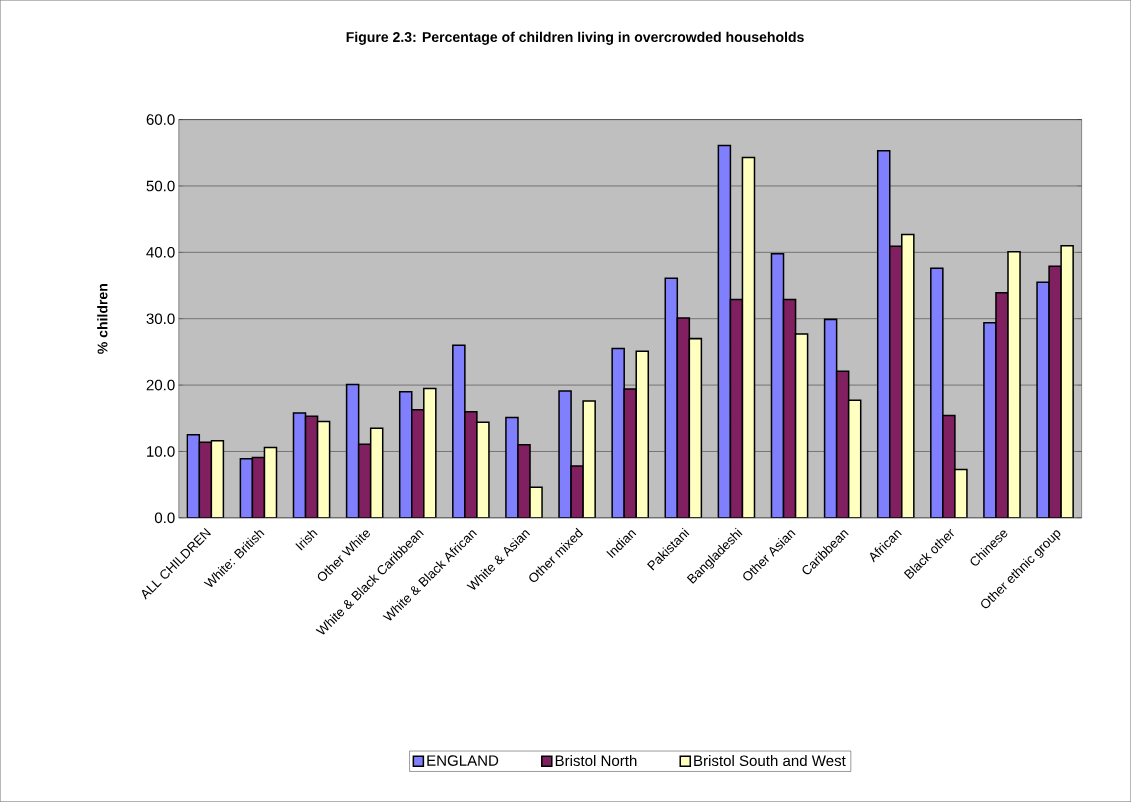  Describe the element at coordinates (306, 540) in the screenshot. I see `x-tick-label: Irish` at that location.